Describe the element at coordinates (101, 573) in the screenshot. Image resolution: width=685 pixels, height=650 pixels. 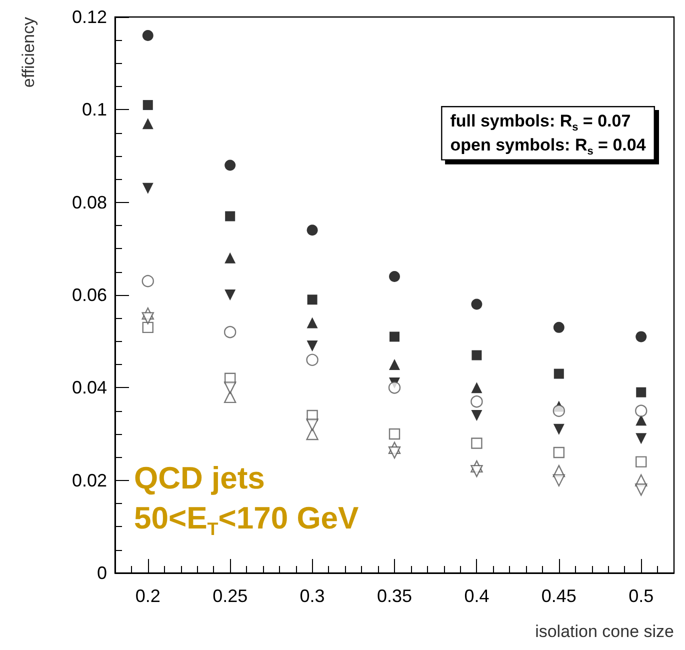
I see `y-tick-label: 0` at that location.